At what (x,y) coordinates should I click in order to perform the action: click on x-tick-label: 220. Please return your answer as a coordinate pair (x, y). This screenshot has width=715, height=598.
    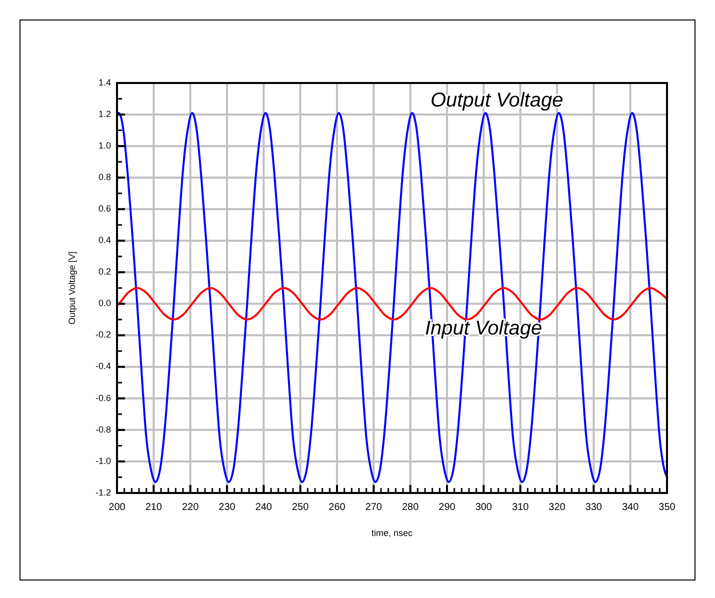
    Looking at the image, I should click on (191, 507).